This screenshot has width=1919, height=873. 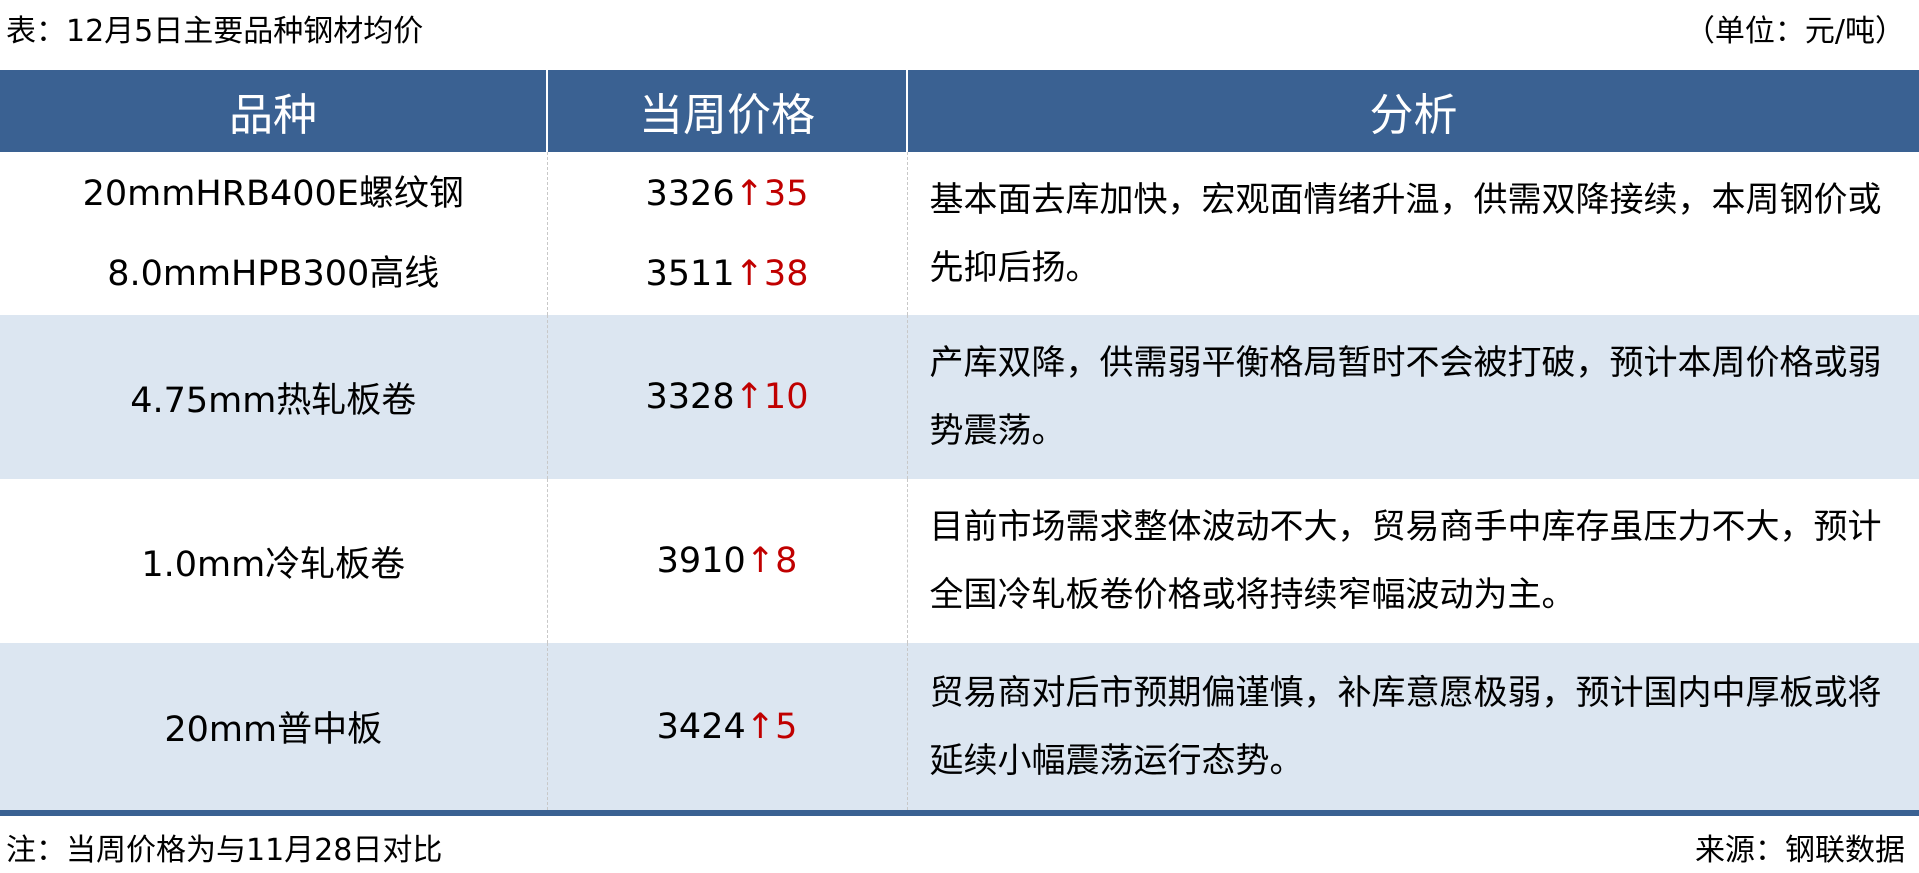 What do you see at coordinates (1412, 729) in the screenshot?
I see `analysis-cell: 贸易商对后市预期偏谨慎，补库意愿极弱，预计国内中厚板或将延续小幅震荡运行态势。` at bounding box center [1412, 729].